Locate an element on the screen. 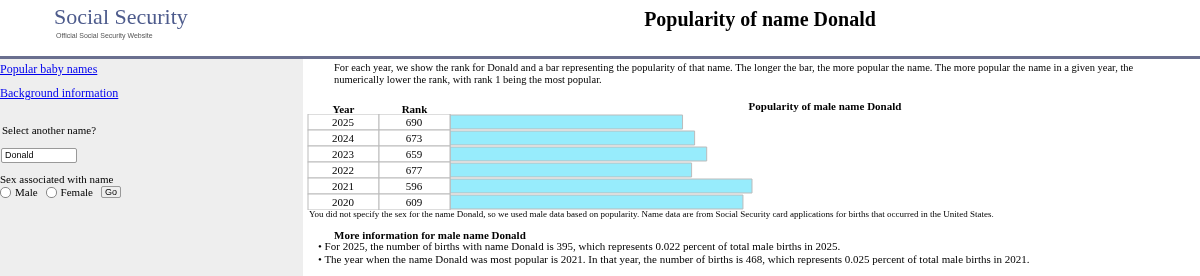  y-tick-label: 2022 is located at coordinates (343, 170).